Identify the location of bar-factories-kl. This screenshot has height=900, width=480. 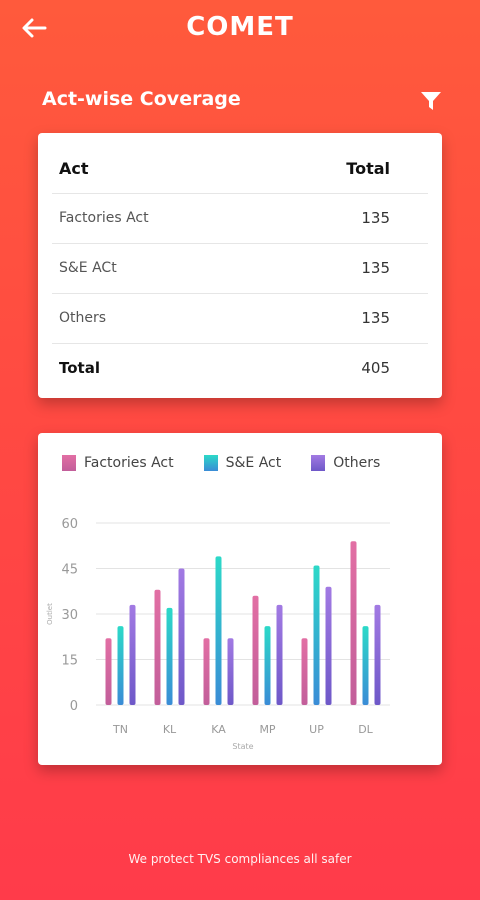
(157, 647).